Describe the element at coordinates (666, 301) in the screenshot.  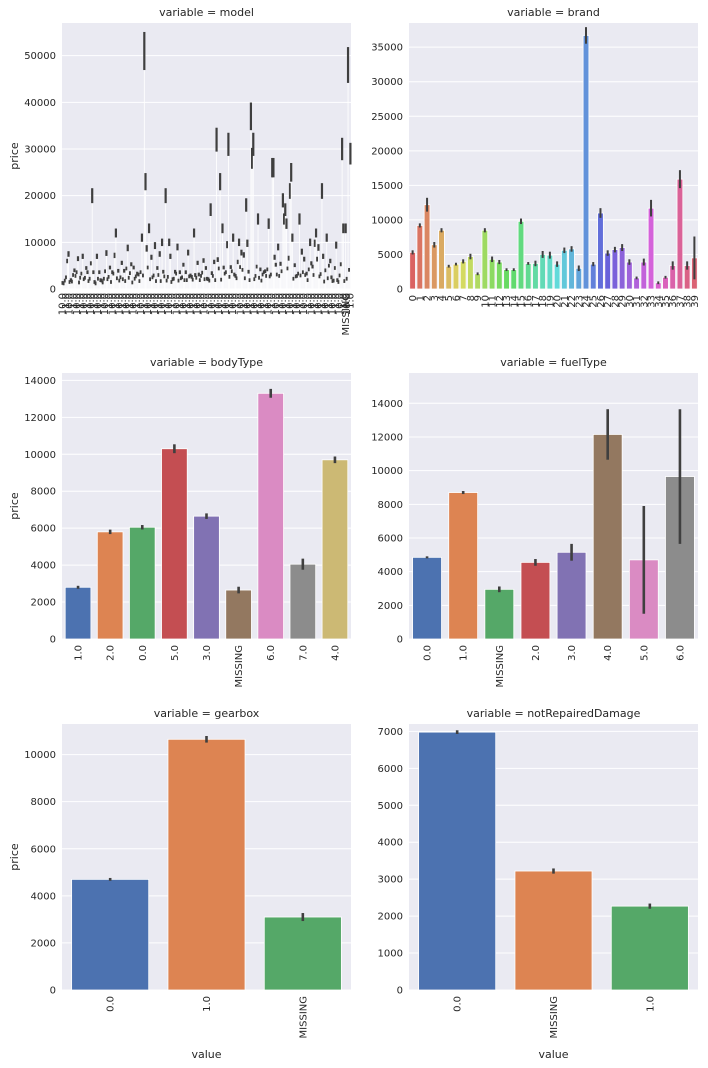
I see `x-tick-label: 35` at that location.